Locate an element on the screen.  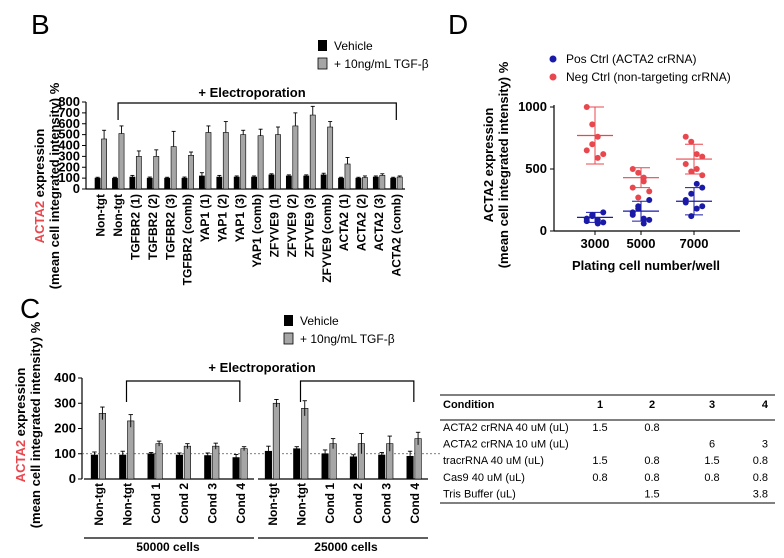
table-row-label: ACTA2 crRNA 10 uM (uL) is located at coordinates (506, 445).